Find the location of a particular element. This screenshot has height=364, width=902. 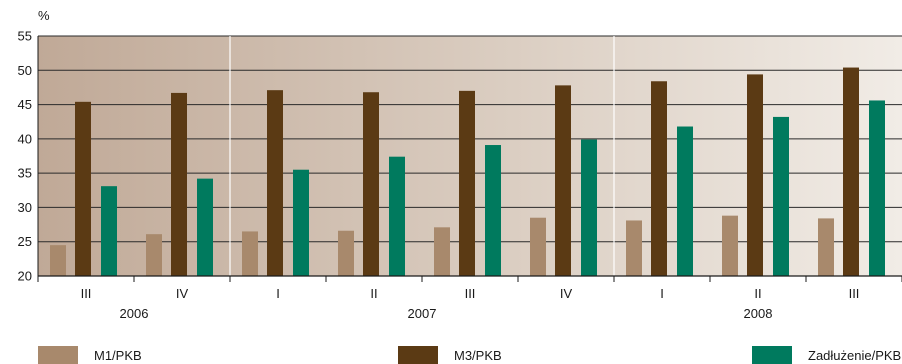

legend-label-0: M1/PKB is located at coordinates (118, 355).